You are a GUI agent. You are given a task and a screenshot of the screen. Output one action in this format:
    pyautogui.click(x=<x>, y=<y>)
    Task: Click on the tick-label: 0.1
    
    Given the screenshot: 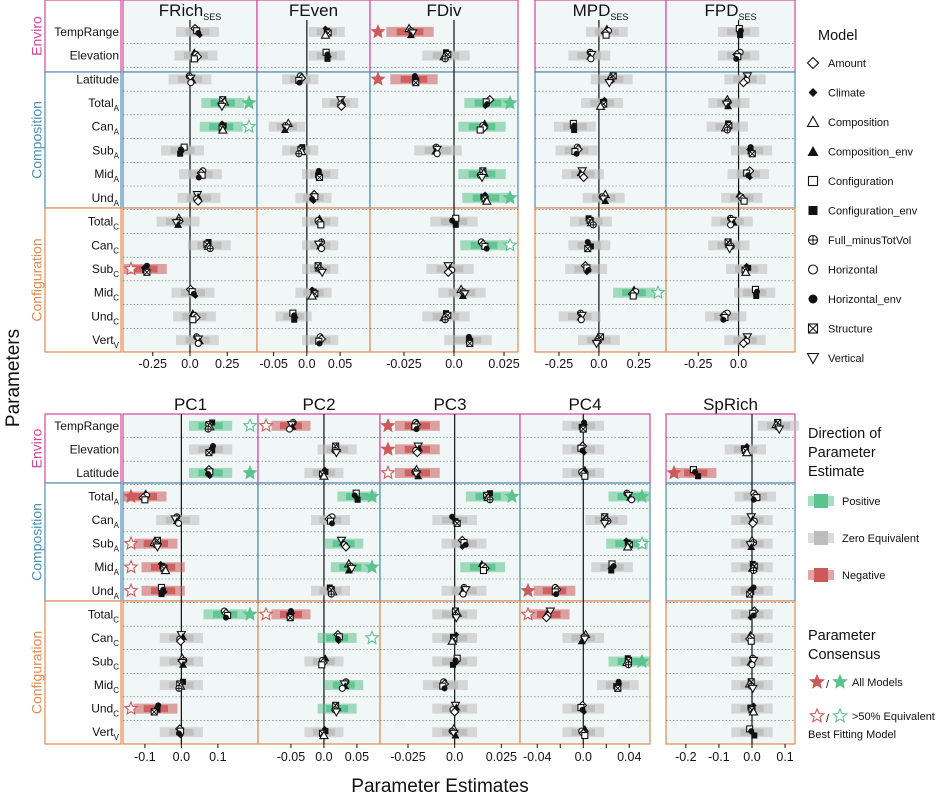 What is the action you would take?
    pyautogui.click(x=217, y=757)
    